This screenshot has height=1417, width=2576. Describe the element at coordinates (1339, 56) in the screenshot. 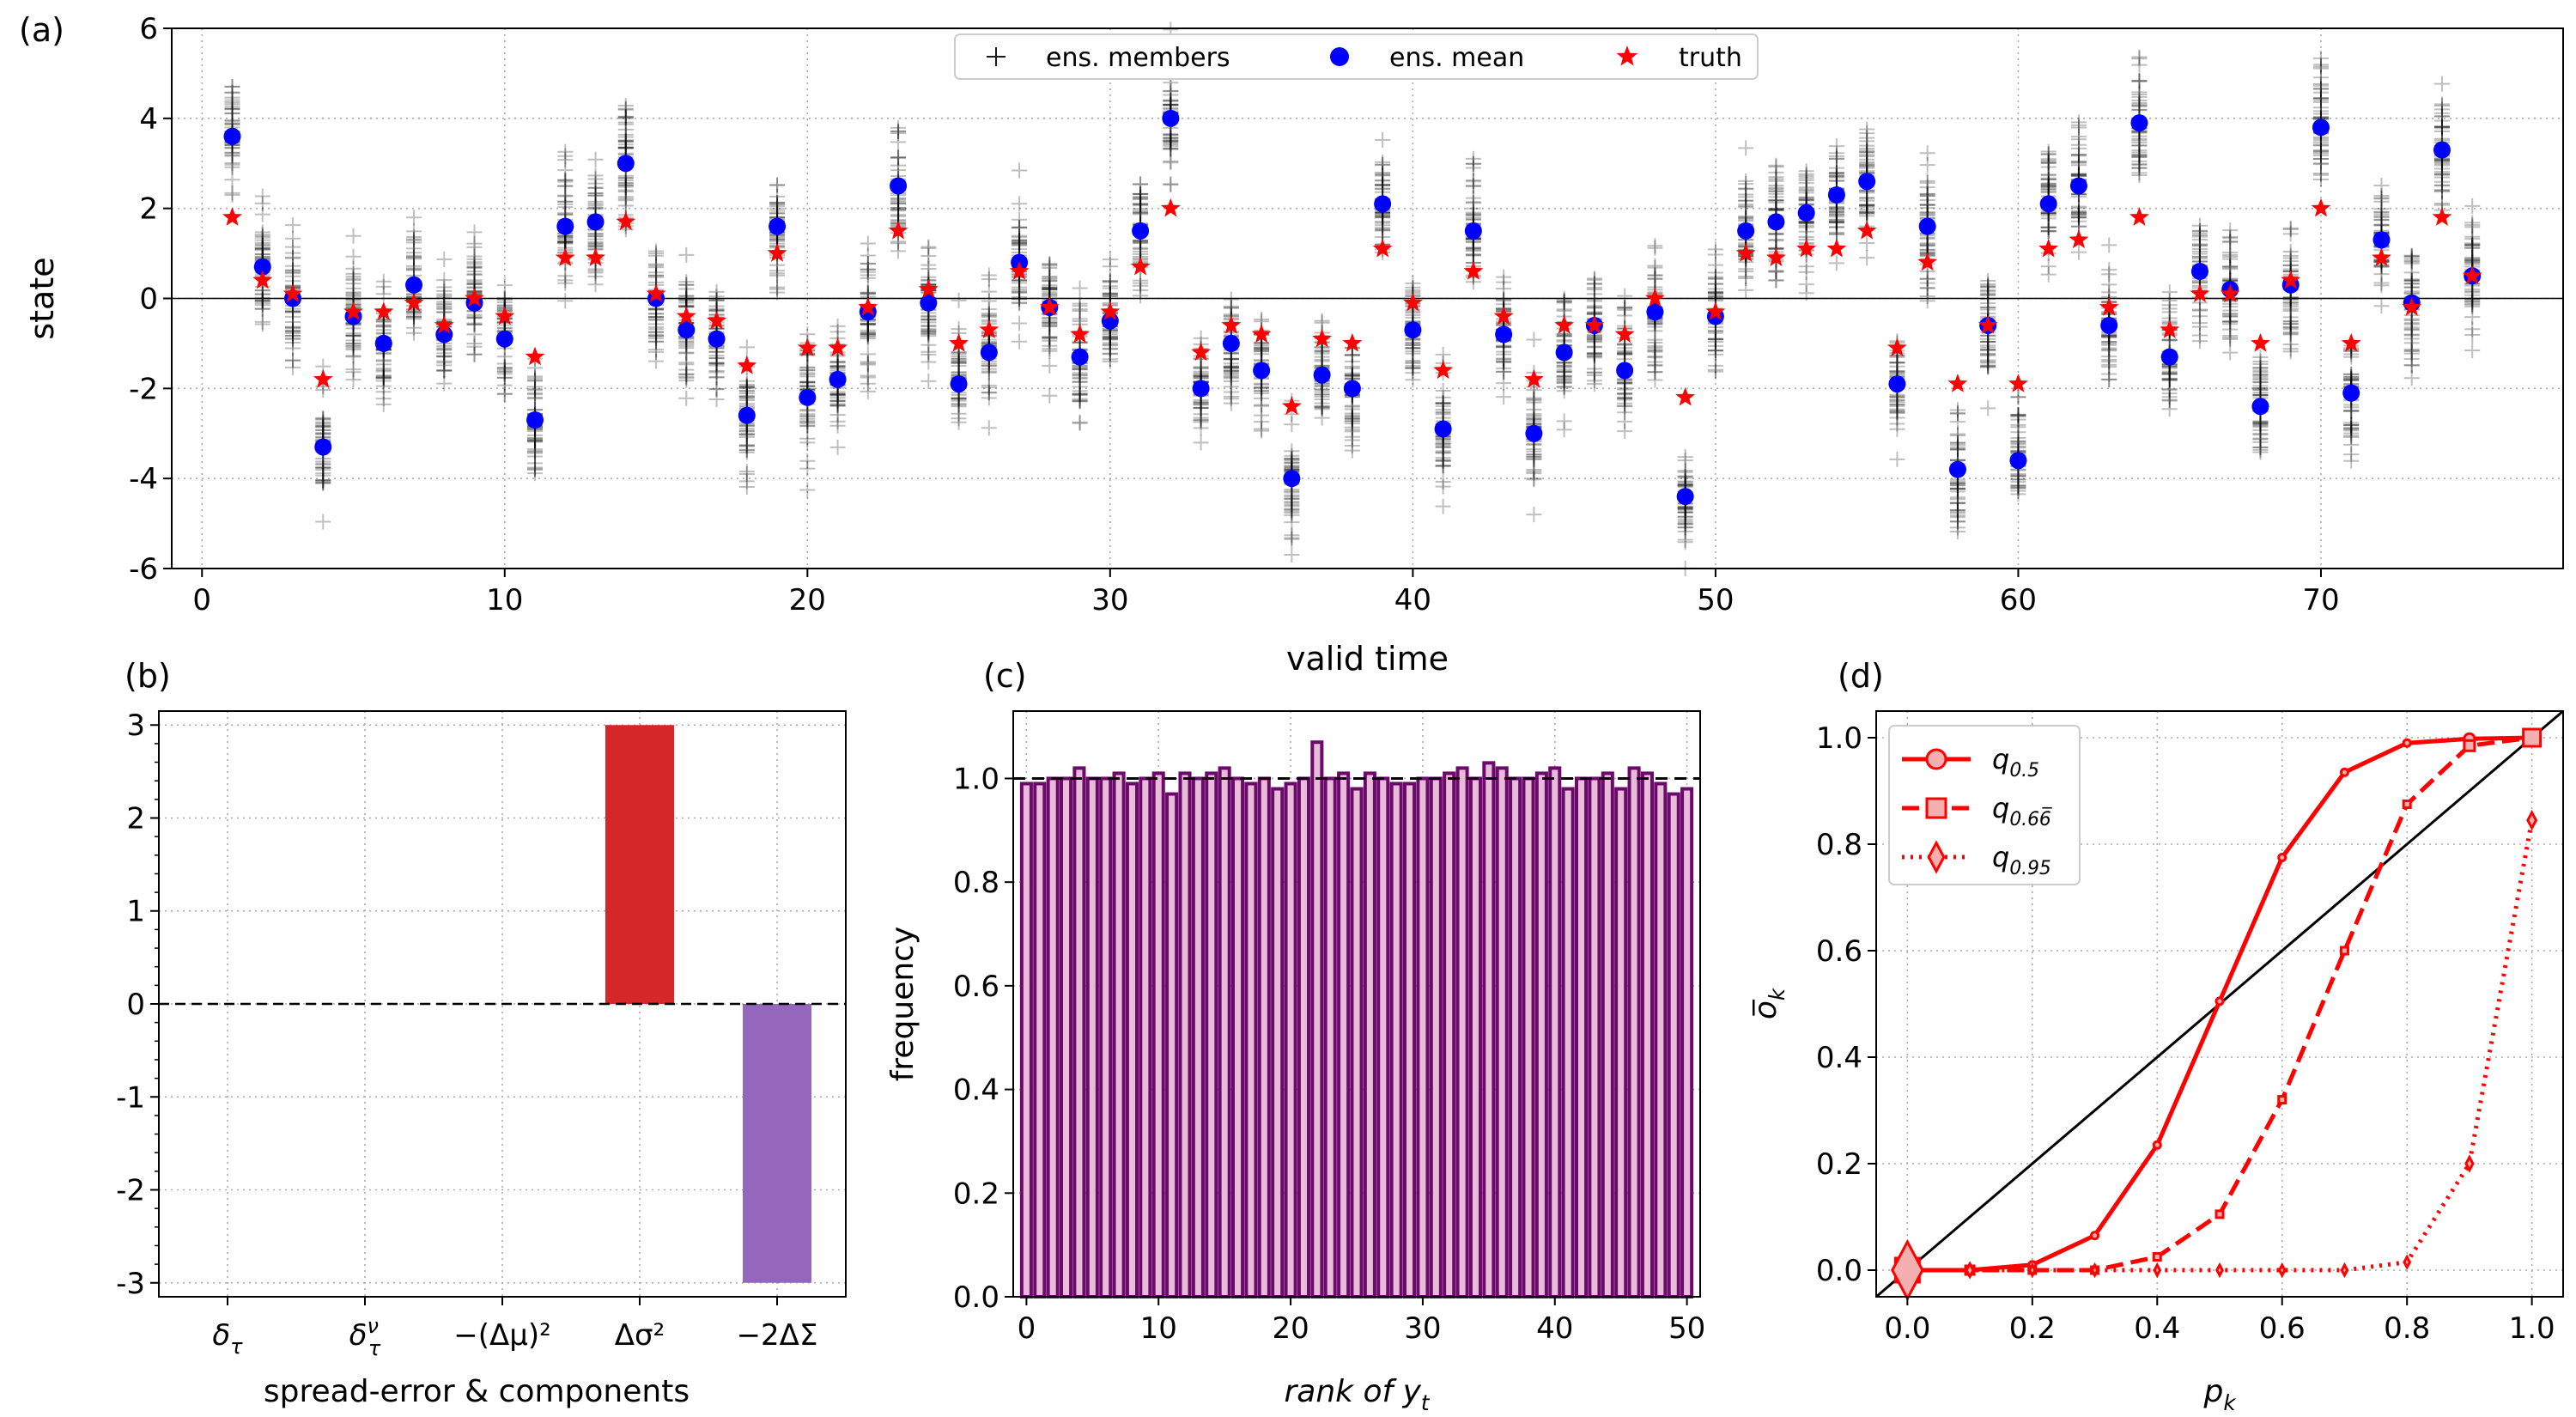

I see `legend-marker-mean` at that location.